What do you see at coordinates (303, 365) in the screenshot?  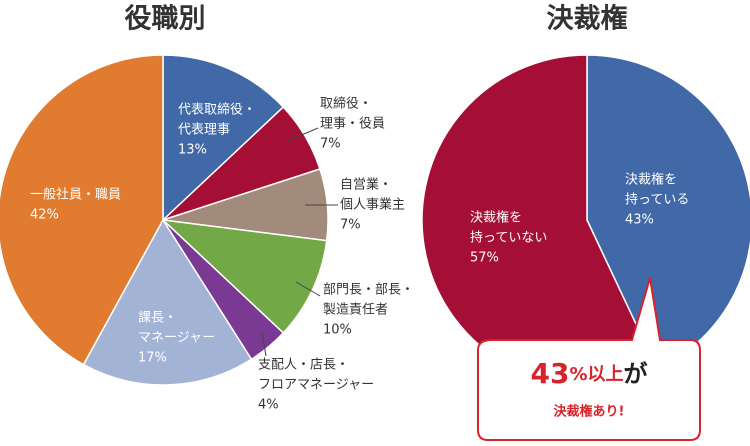 I see `slice-label: 支配人・店長・` at bounding box center [303, 365].